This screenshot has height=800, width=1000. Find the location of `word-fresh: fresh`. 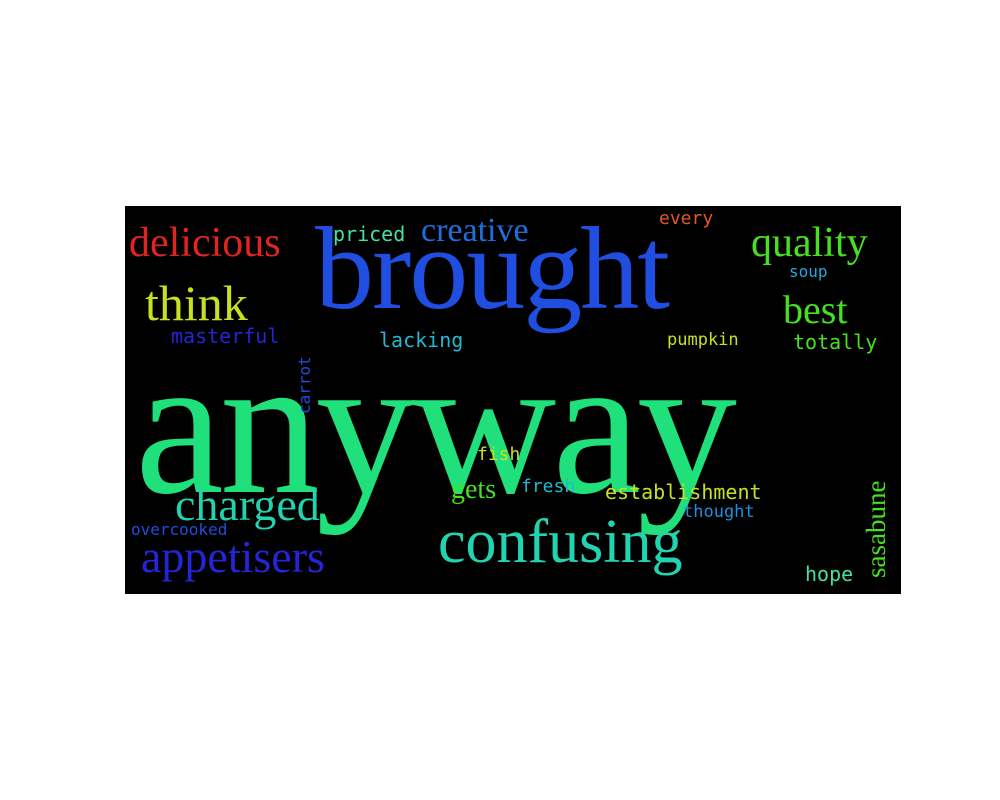

word-fresh: fresh is located at coordinates (548, 486).